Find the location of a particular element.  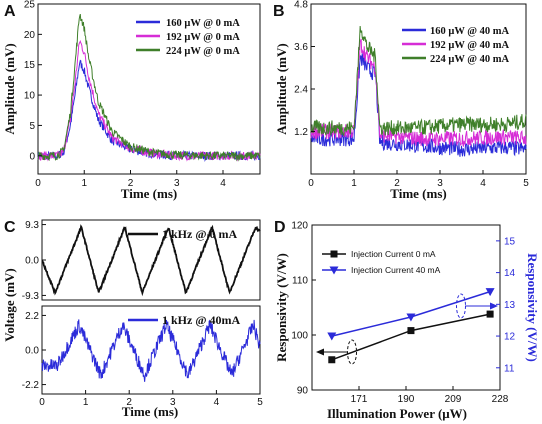

panel-b-legend-label: 192 μW @ 40 mA is located at coordinates (470, 45).